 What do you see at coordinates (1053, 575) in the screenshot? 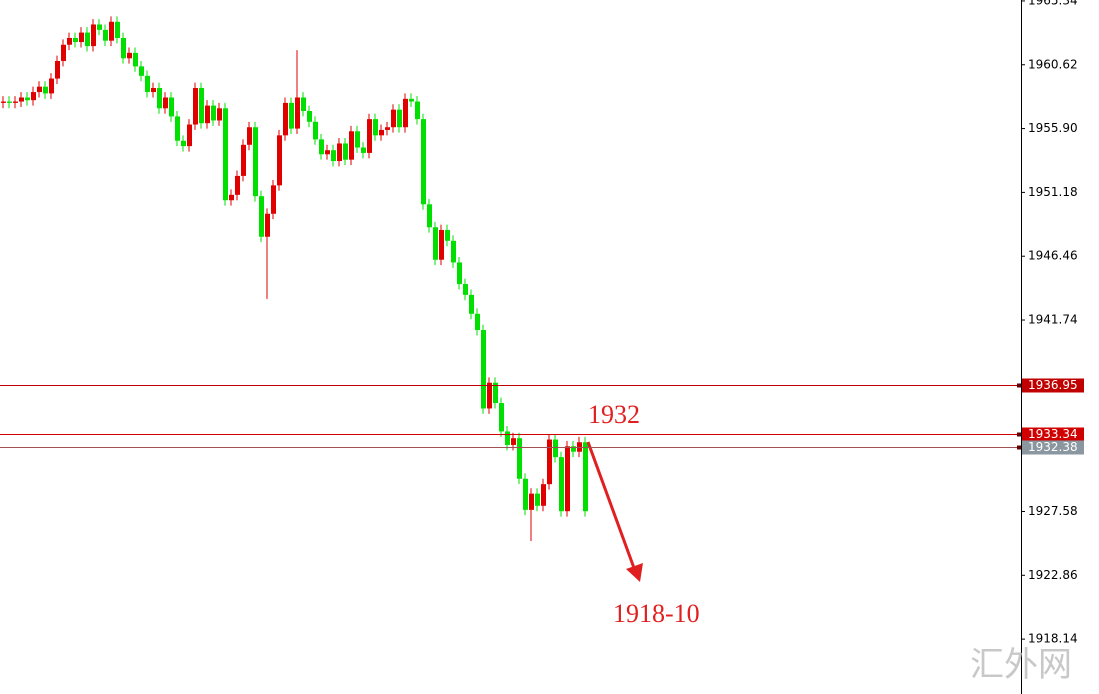
I see `y-tick-label: 1922.86` at bounding box center [1053, 575].